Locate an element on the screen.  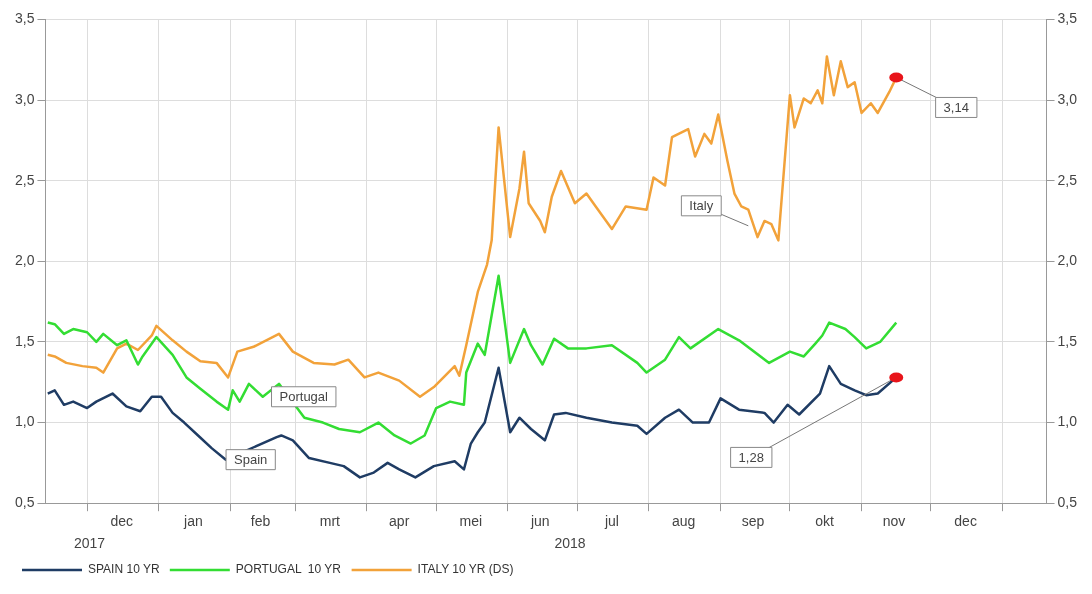
x-tick-label: mei is located at coordinates (471, 521).